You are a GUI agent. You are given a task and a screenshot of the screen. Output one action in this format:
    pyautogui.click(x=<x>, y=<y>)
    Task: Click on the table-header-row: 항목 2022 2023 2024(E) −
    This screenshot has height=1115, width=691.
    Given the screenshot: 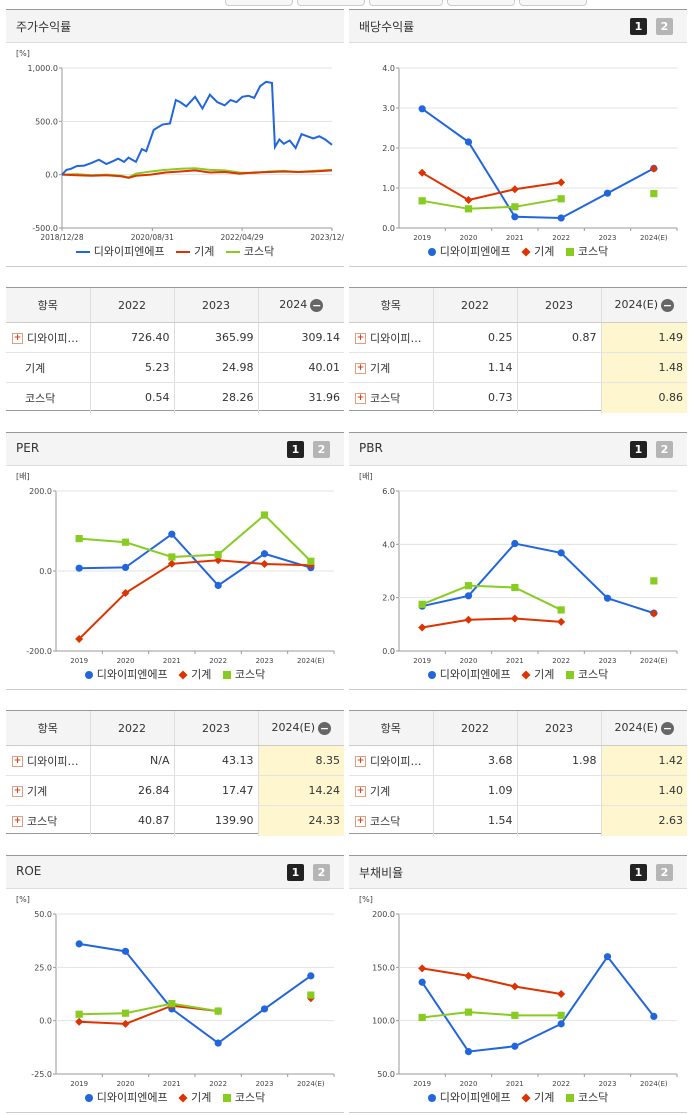 What is the action you would take?
    pyautogui.click(x=518, y=728)
    